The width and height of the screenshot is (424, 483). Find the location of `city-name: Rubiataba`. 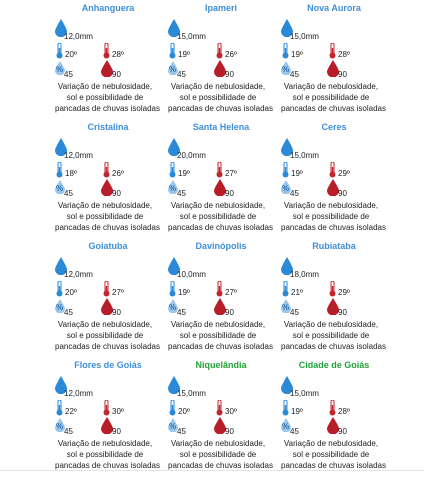

city-name: Rubiataba is located at coordinates (334, 246).